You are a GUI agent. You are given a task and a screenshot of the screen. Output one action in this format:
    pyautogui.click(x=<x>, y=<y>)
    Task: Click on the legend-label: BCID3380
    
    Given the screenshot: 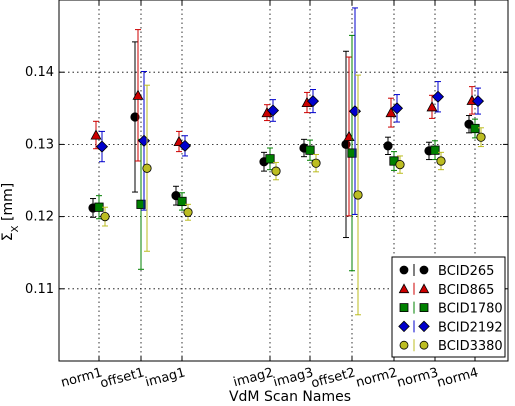 What is the action you would take?
    pyautogui.click(x=470, y=346)
    